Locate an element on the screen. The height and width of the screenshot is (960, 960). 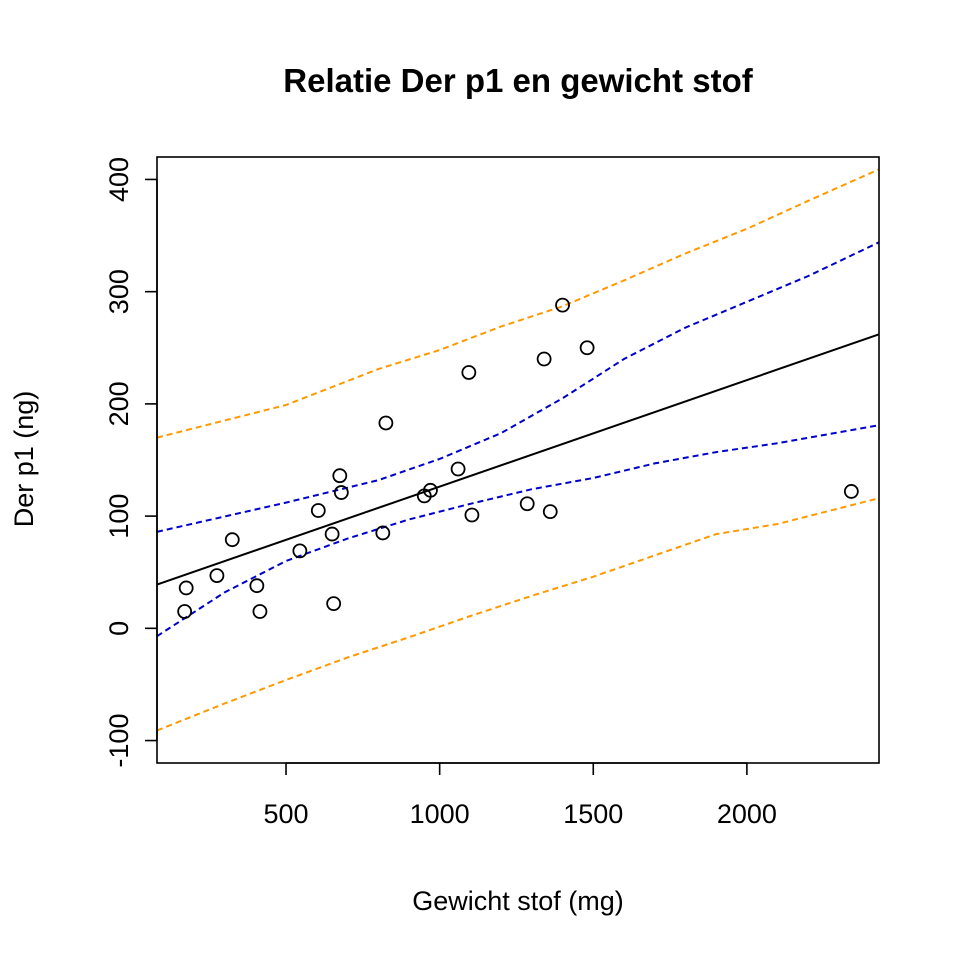
x-tick-label: 2000 is located at coordinates (747, 814).